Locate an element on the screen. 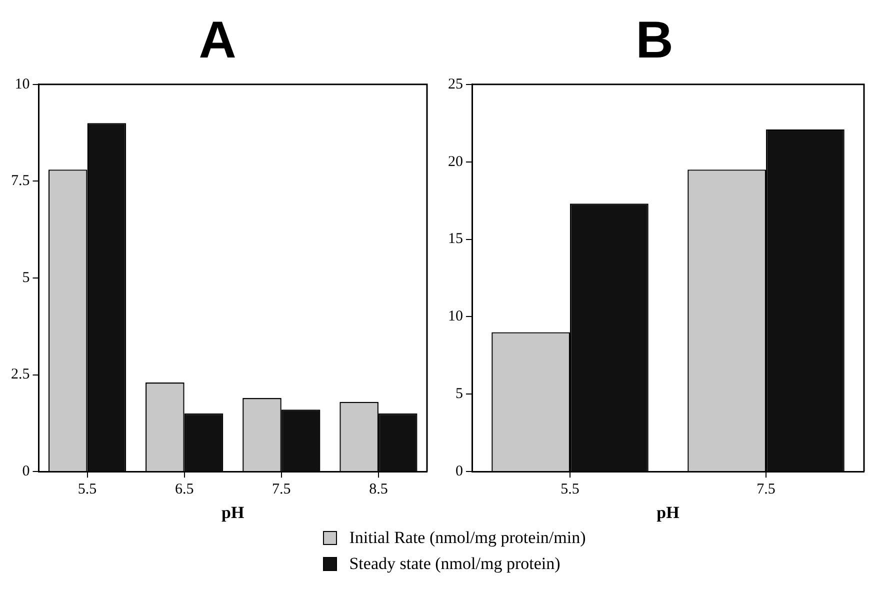  chart-title: A is located at coordinates (217, 41).